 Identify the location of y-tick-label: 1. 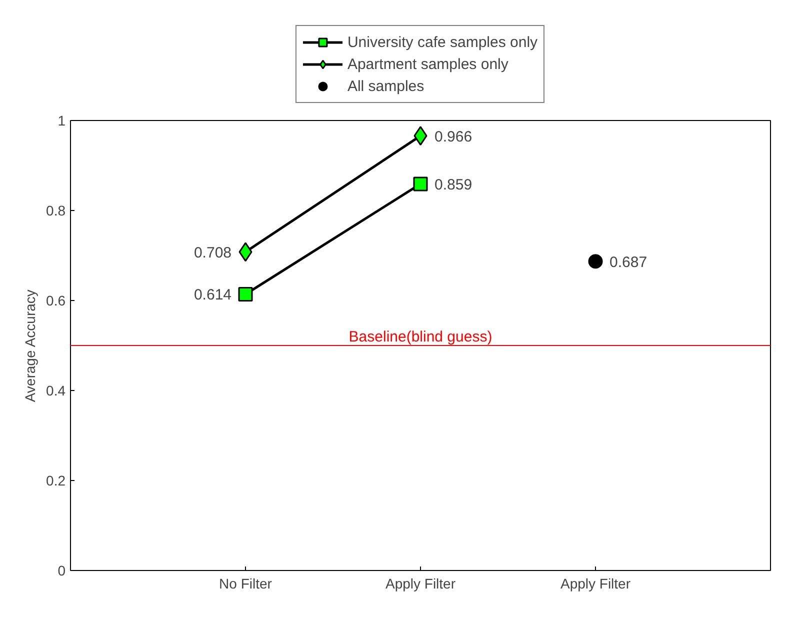
(62, 120).